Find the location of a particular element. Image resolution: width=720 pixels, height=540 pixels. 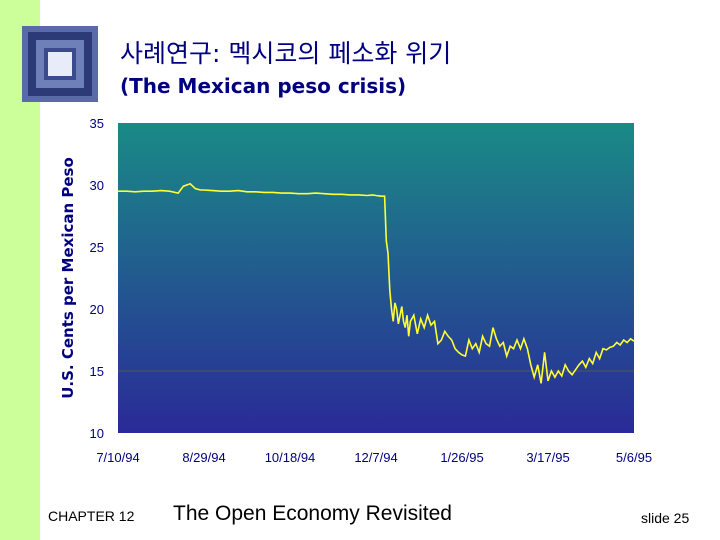

x-tick-label: 8/29/94 is located at coordinates (203, 457).